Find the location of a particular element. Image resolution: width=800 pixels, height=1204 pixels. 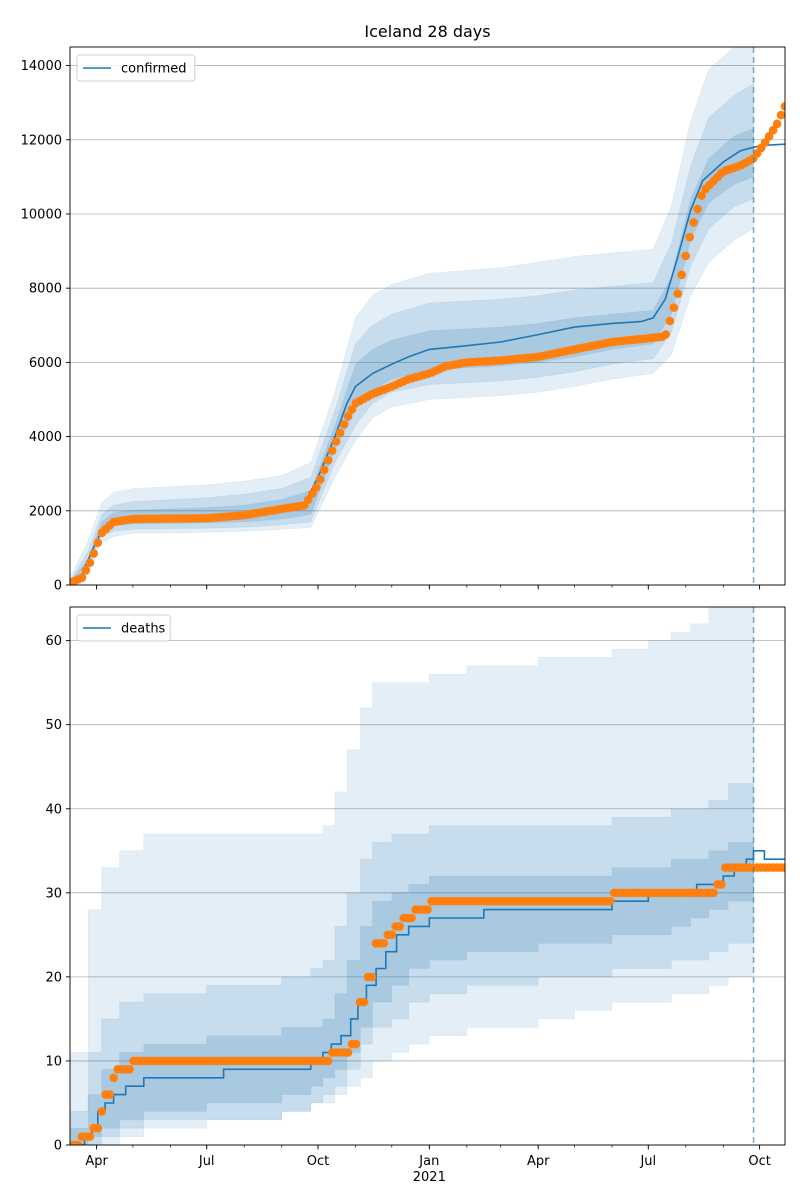

y-tick-label: 4000 is located at coordinates (45, 437).